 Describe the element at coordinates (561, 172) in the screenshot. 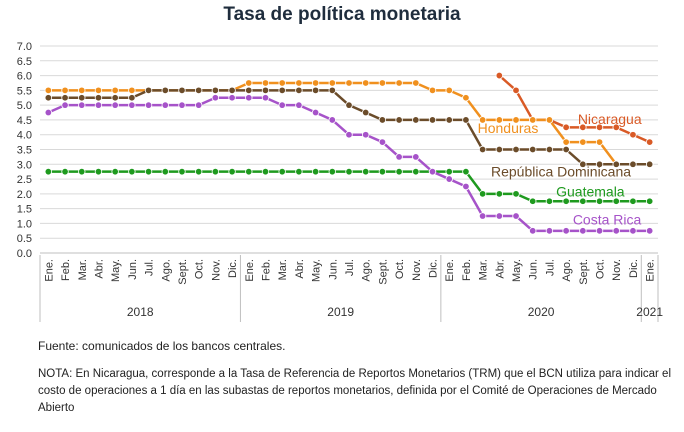

I see `series-label: República Dominicana` at that location.